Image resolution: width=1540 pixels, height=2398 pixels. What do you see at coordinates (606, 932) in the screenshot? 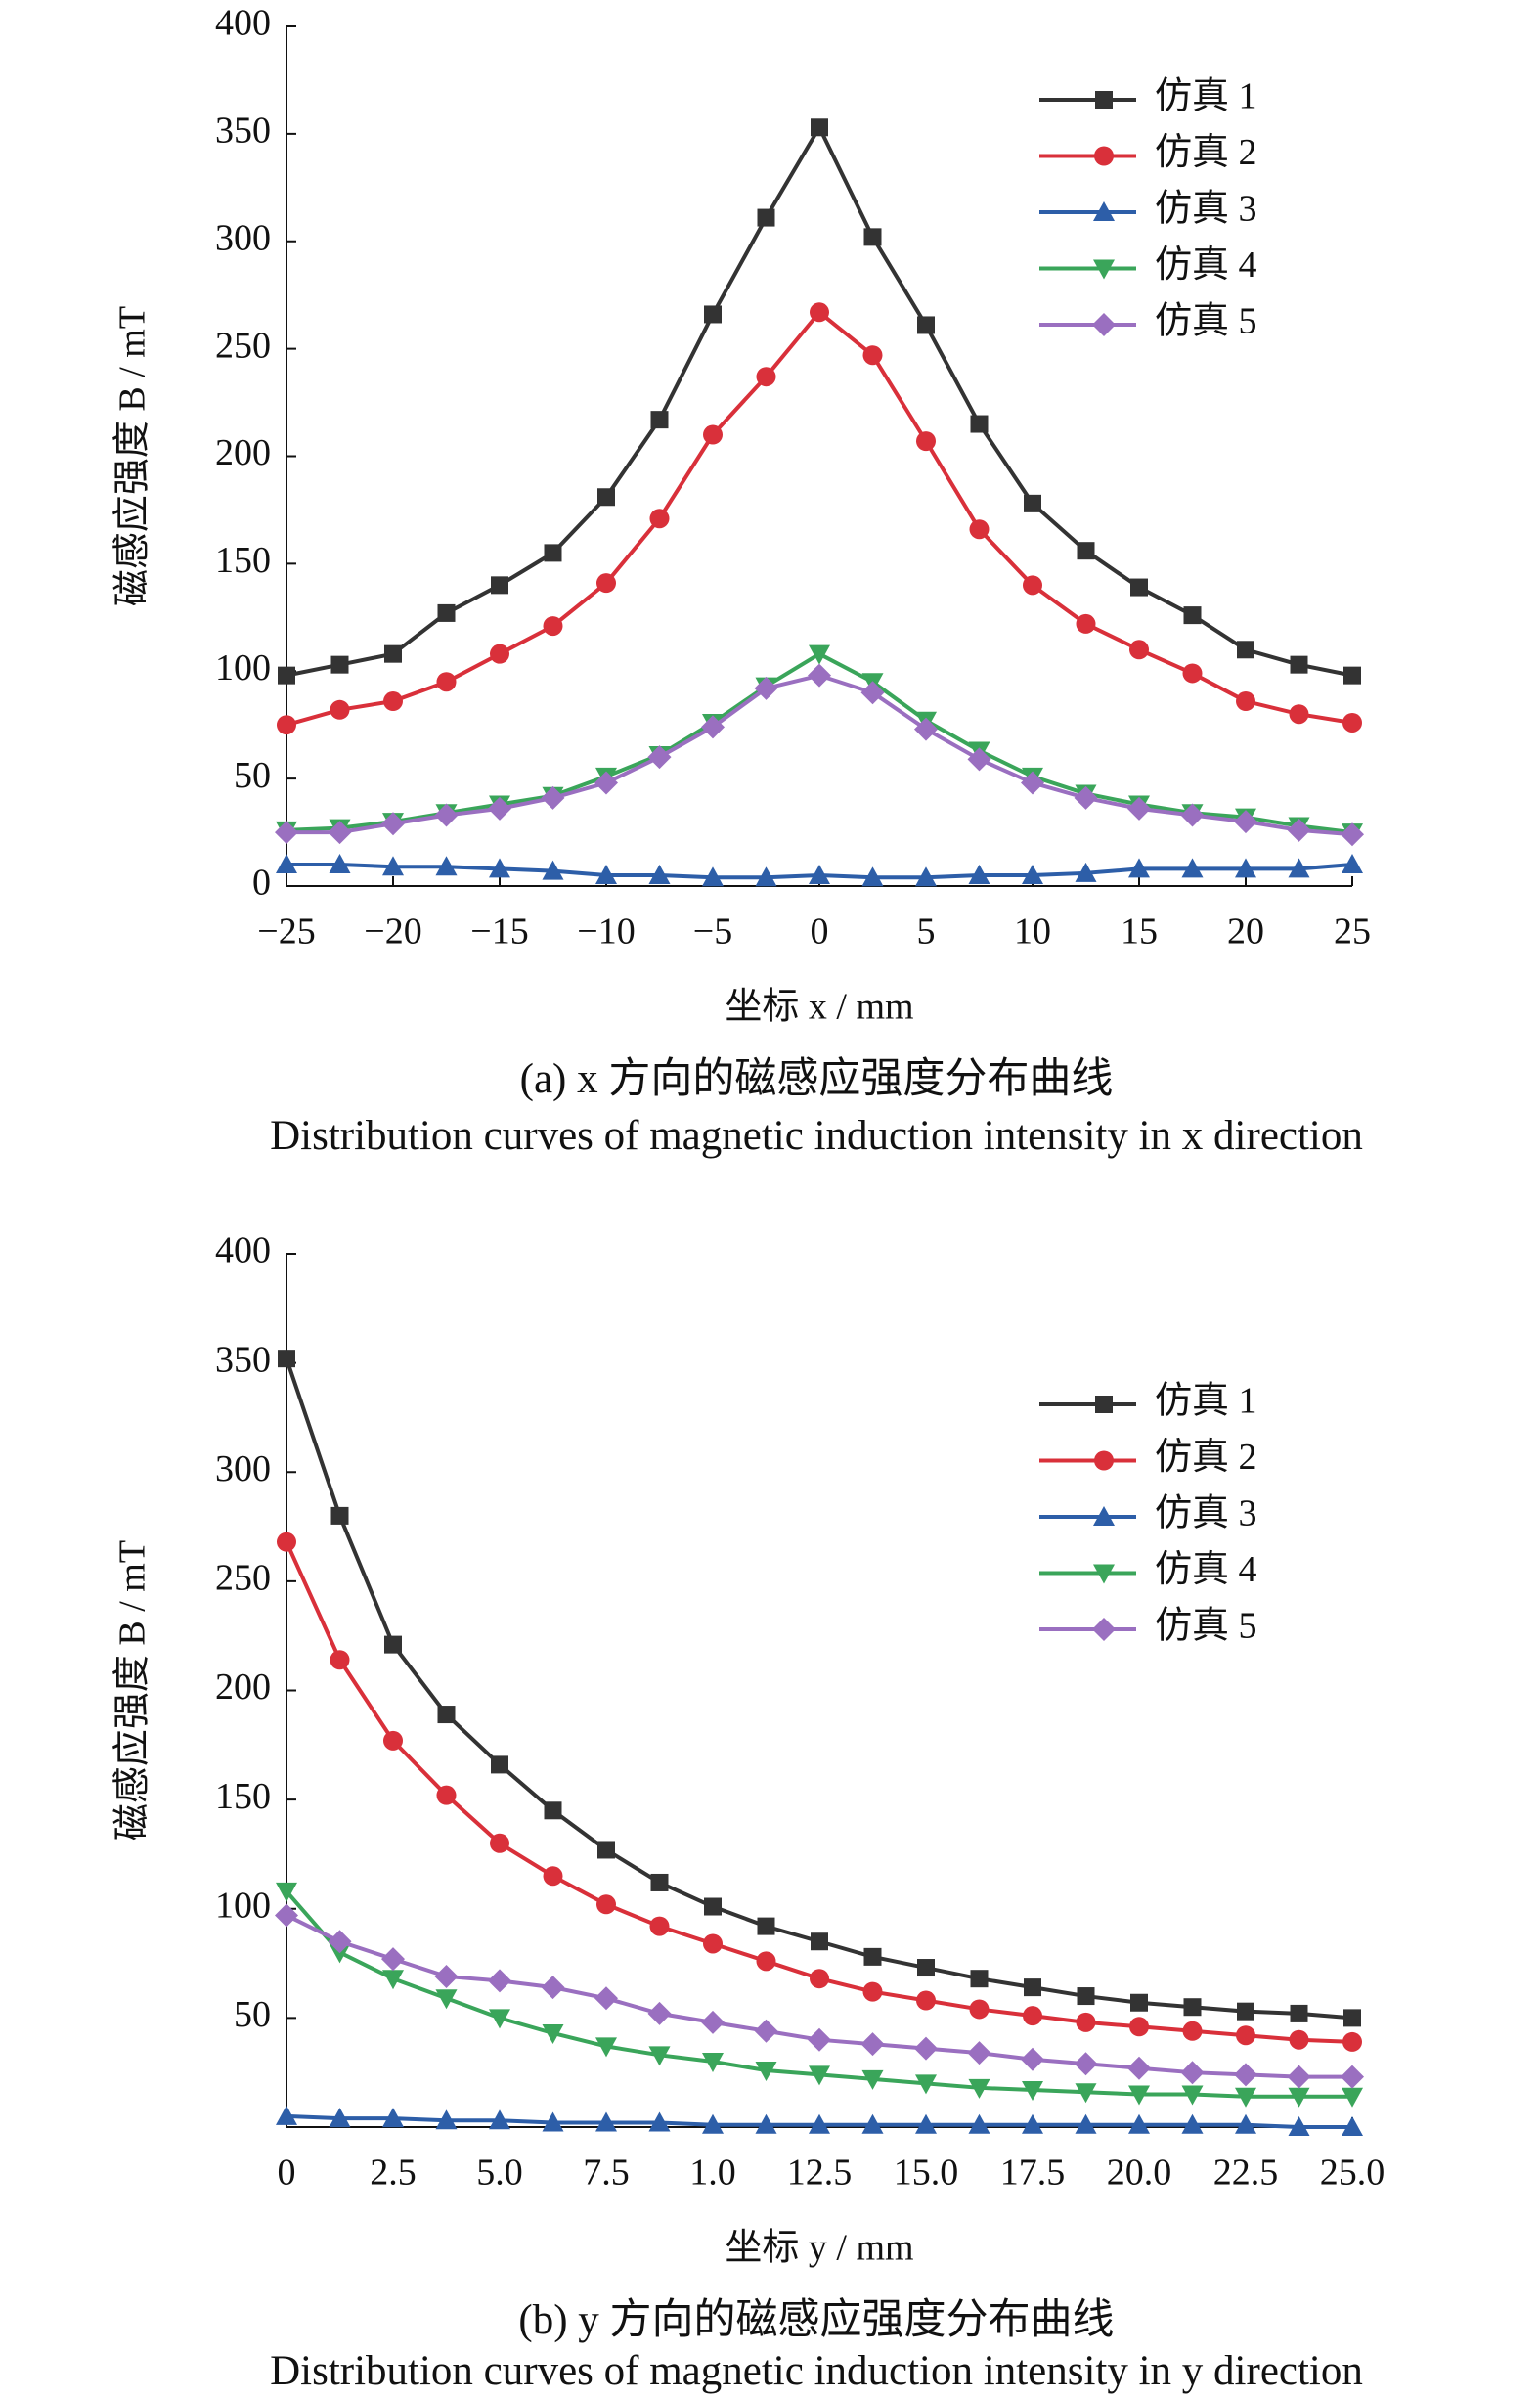
I see `x-tick-label: −10` at bounding box center [606, 932].